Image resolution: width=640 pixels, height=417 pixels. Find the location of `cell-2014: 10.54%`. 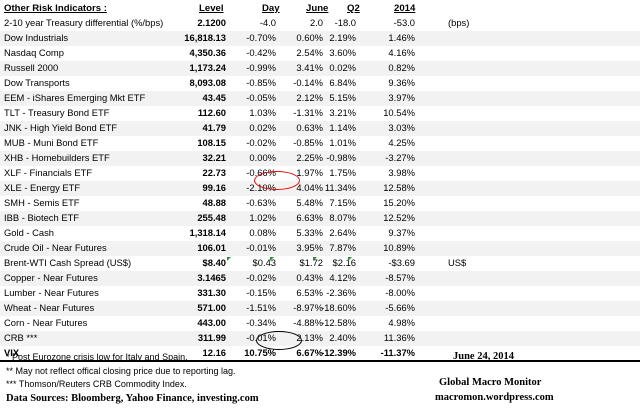

cell-2014: 10.54% is located at coordinates (399, 112).